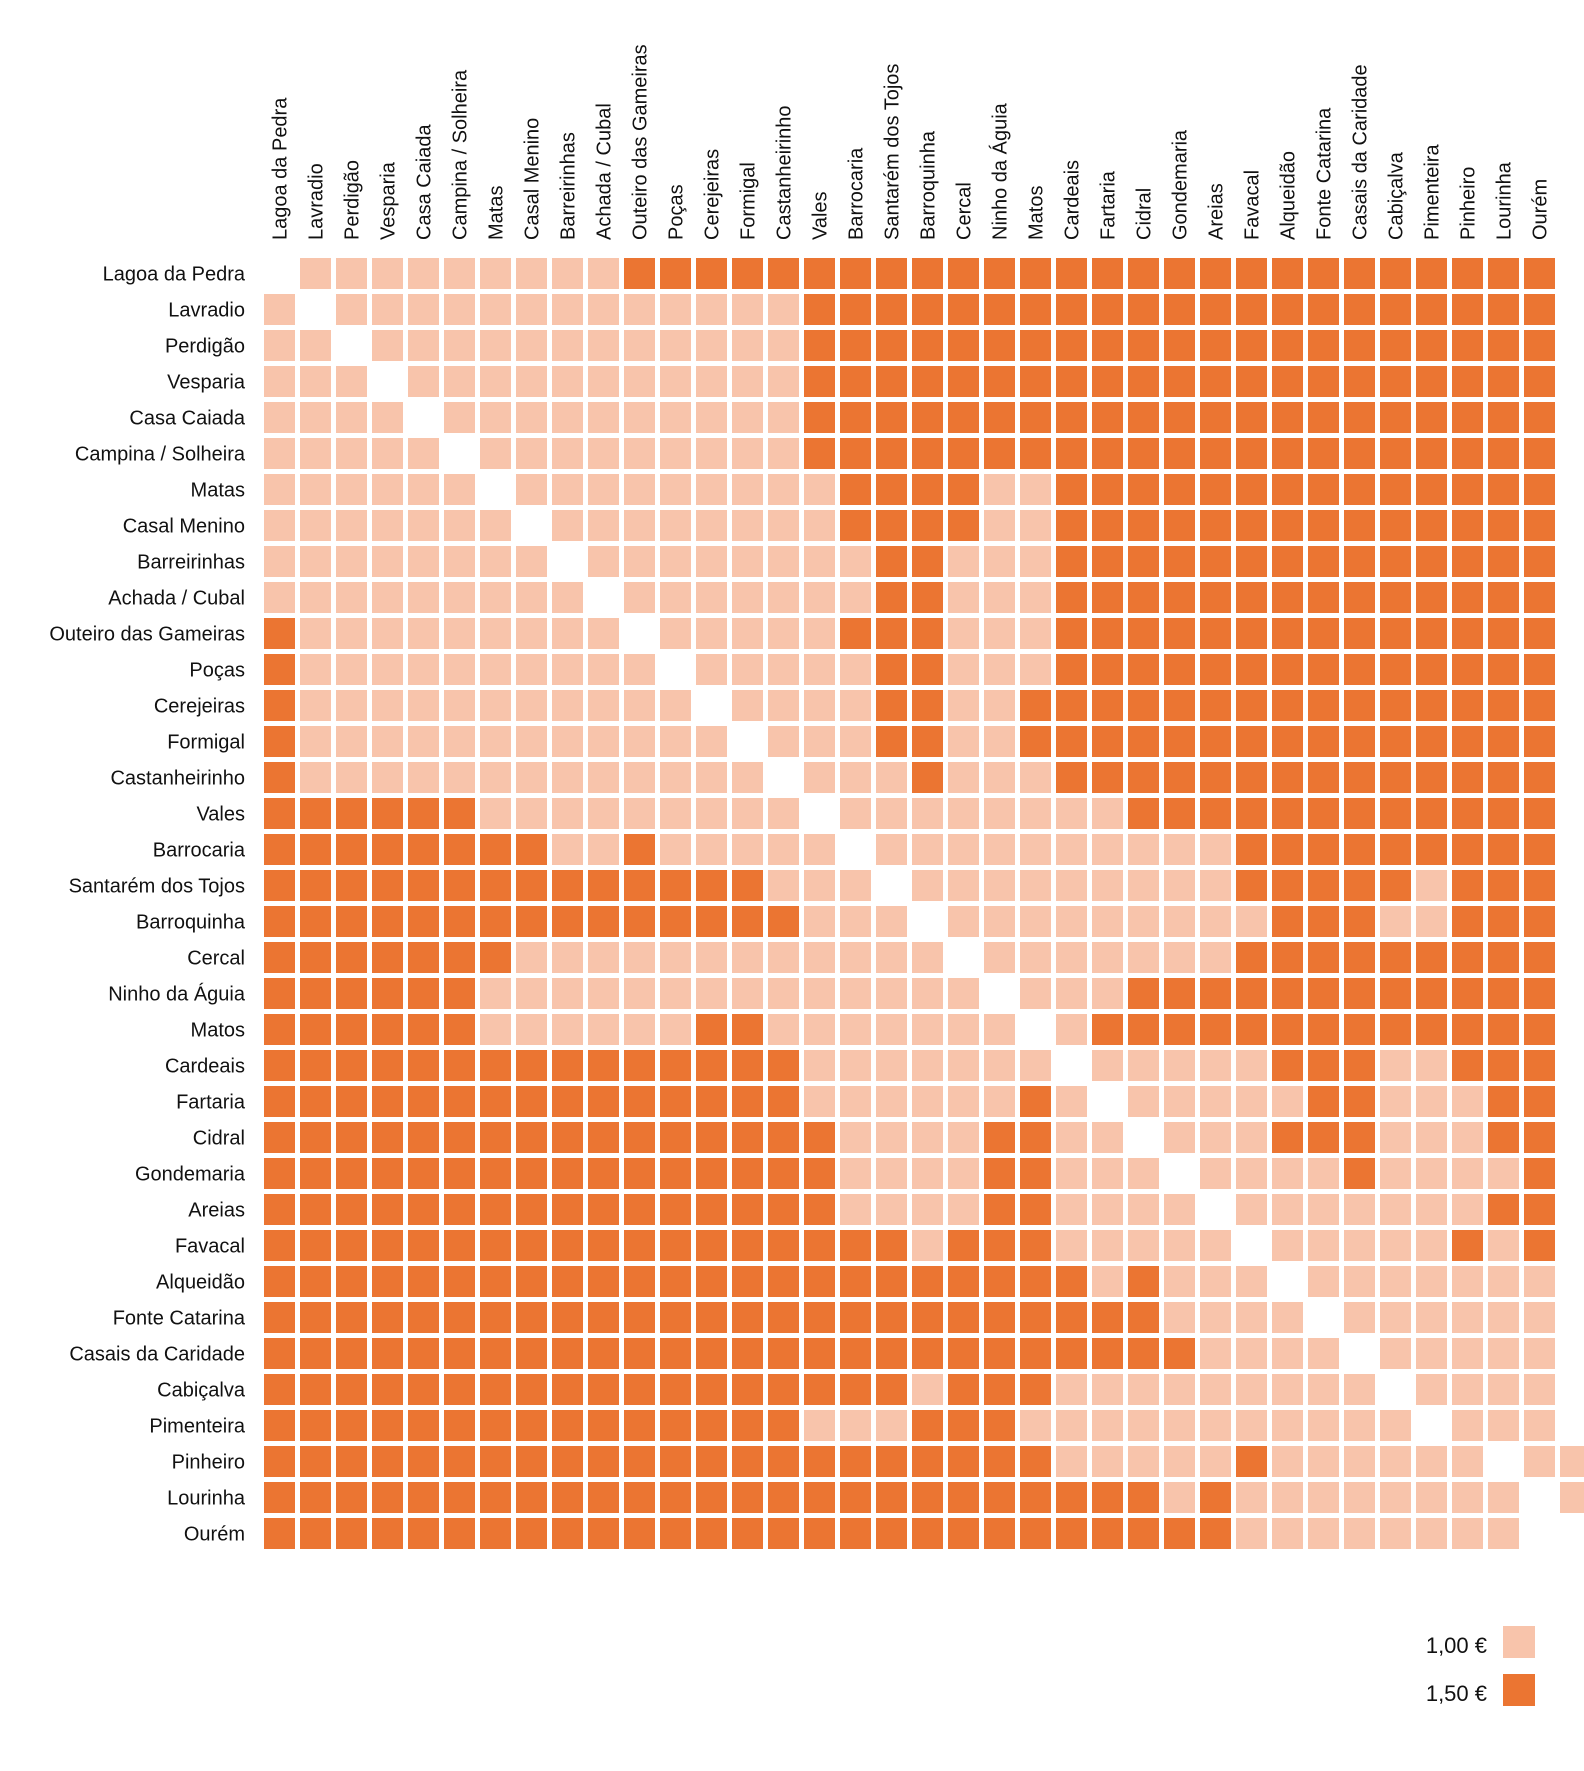  I want to click on row-label: Favacal, so click(210, 1247).